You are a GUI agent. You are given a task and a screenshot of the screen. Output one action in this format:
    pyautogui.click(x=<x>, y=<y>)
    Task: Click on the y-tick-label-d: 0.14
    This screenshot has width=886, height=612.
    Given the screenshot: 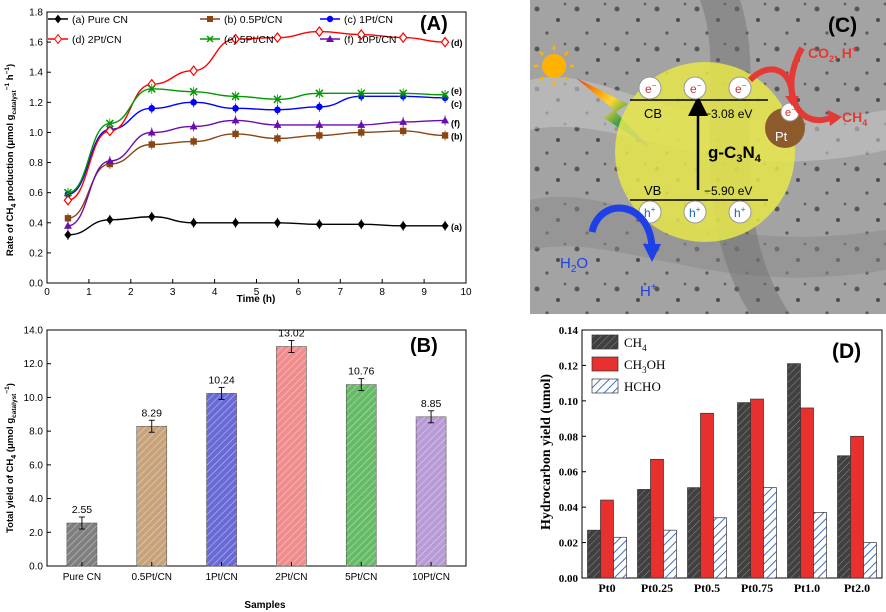 What is the action you would take?
    pyautogui.click(x=569, y=331)
    